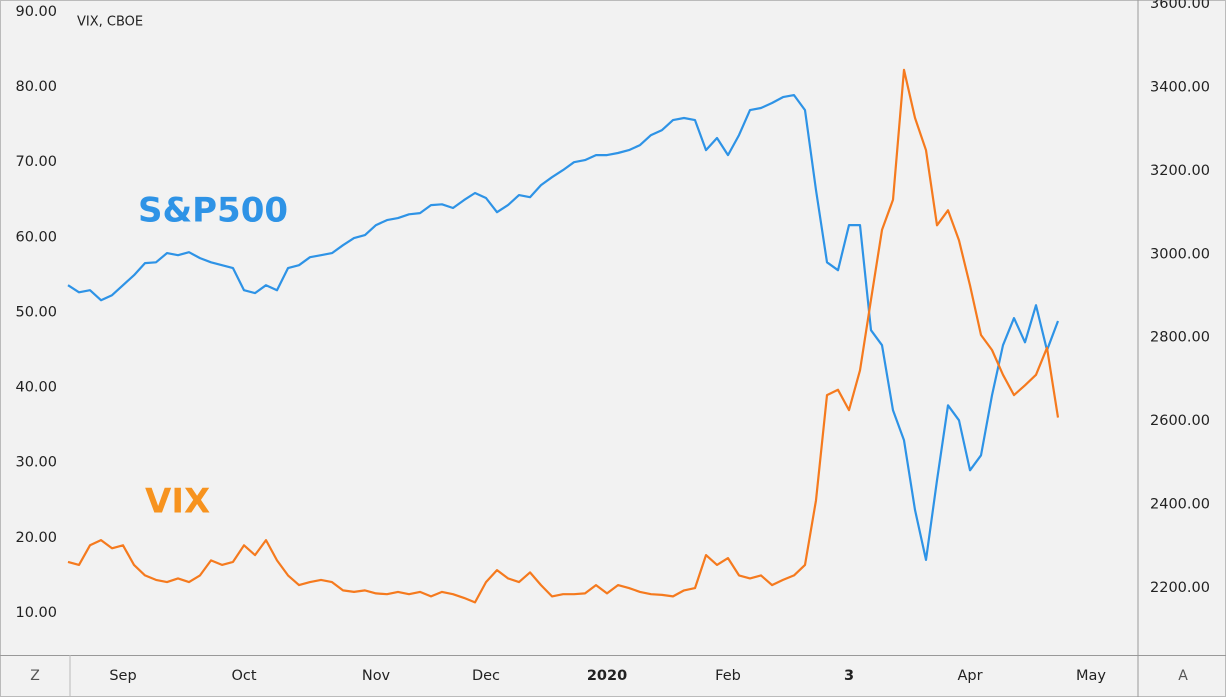 The height and width of the screenshot is (697, 1226). I want to click on x-tick-label: Sep, so click(122, 676).